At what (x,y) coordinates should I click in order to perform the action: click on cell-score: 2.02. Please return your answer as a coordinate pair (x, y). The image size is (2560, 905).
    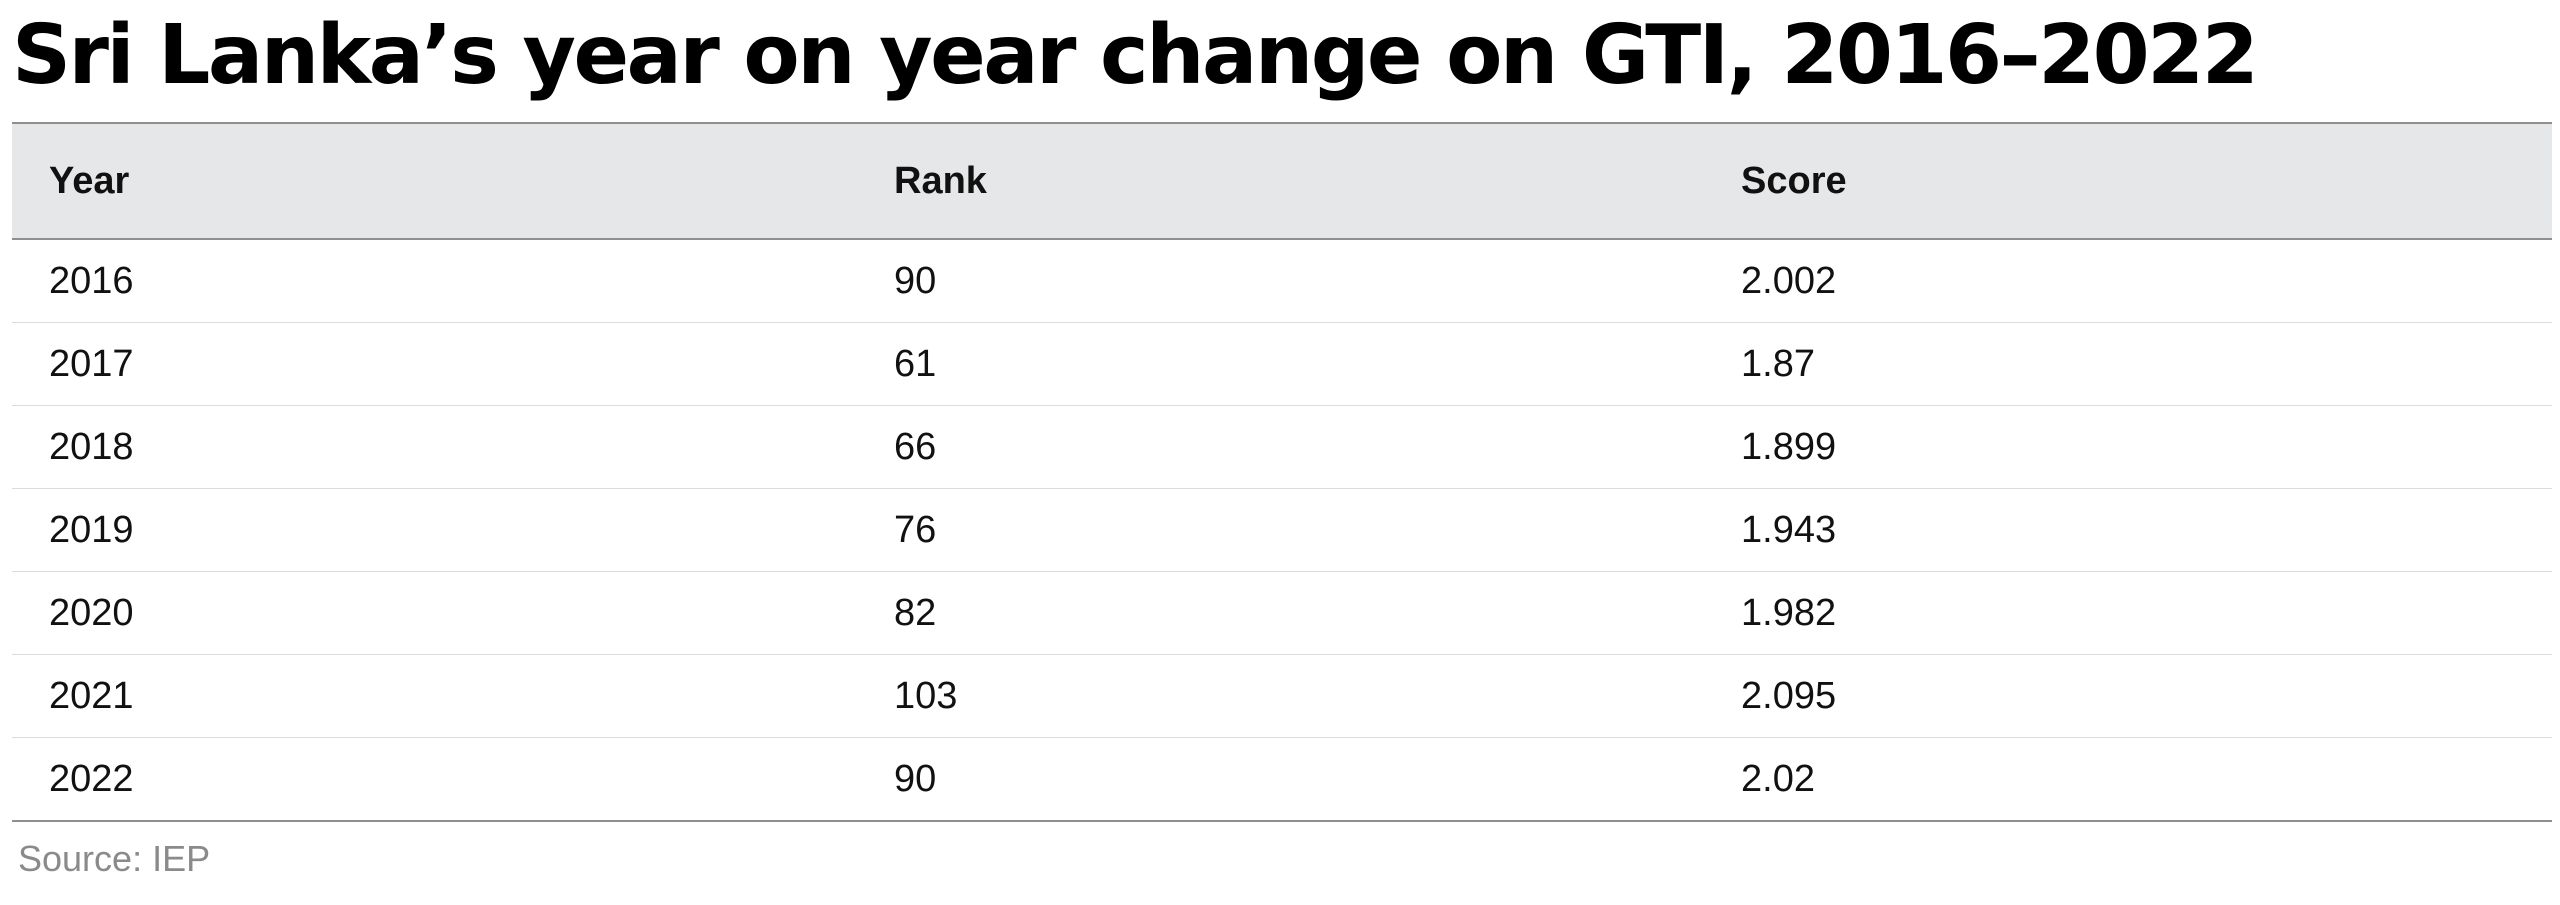
    Looking at the image, I should click on (2128, 779).